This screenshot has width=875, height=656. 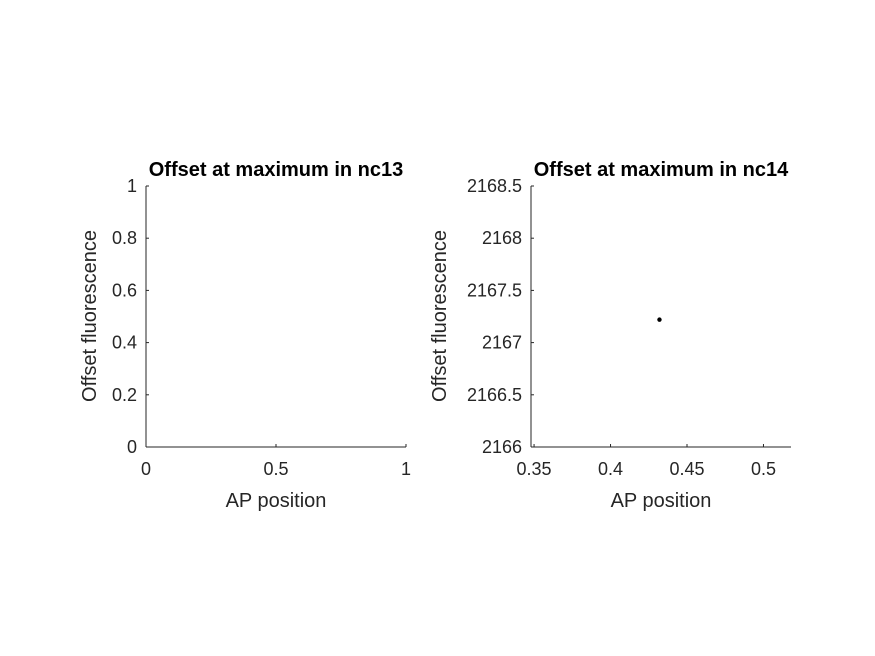 I want to click on y-tick-label: 2167.5, so click(x=494, y=290).